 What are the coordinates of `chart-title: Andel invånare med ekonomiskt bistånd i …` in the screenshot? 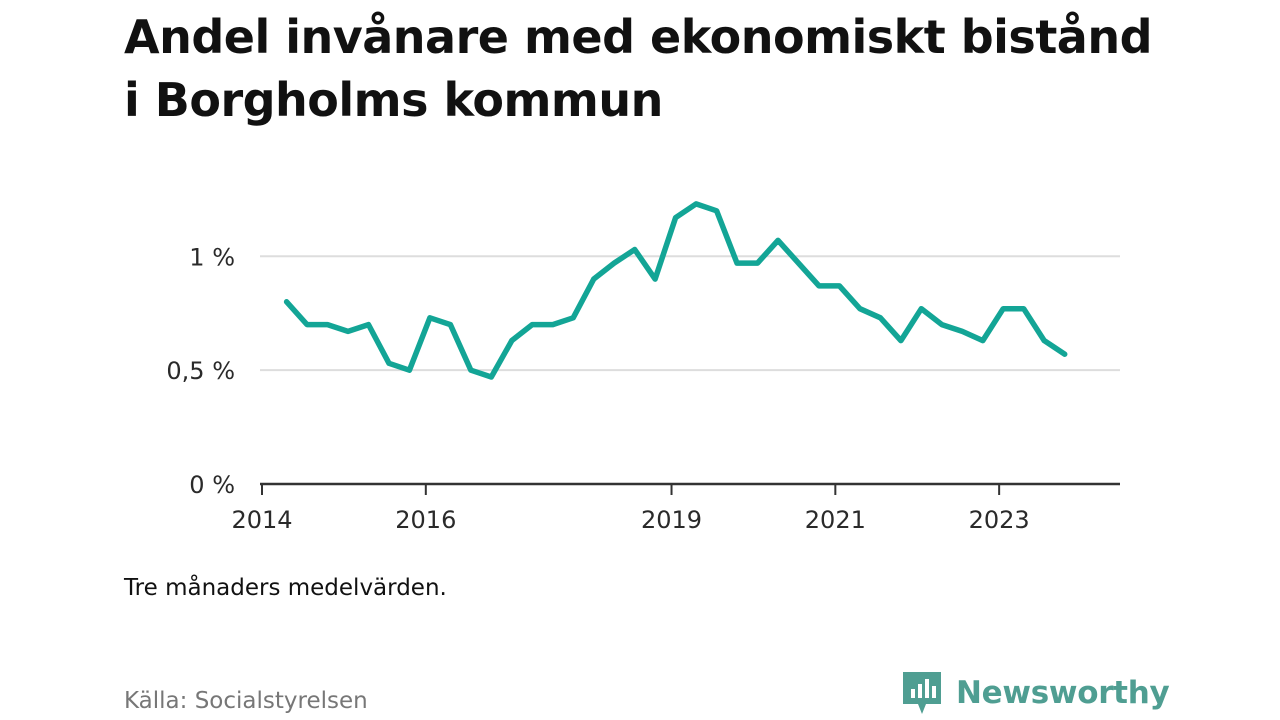 It's located at (638, 68).